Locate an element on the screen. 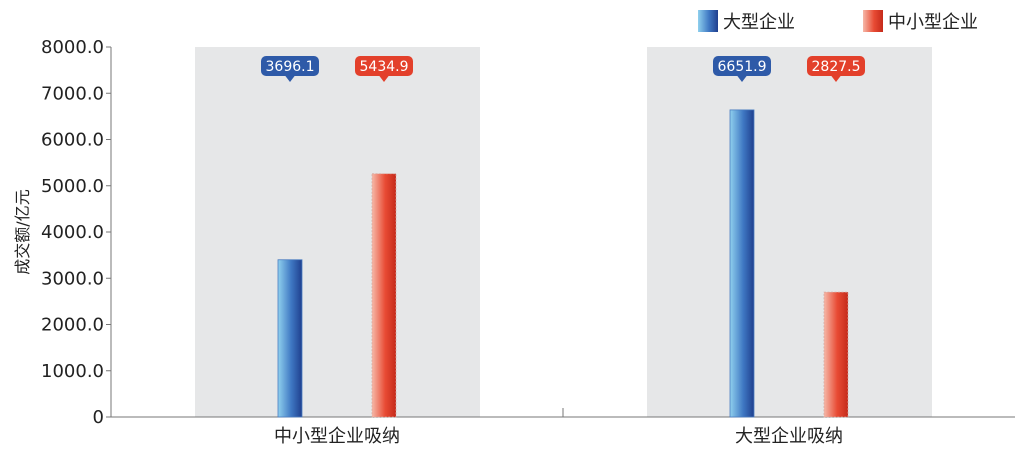  y-tick-label: 5000.0 is located at coordinates (72, 186).